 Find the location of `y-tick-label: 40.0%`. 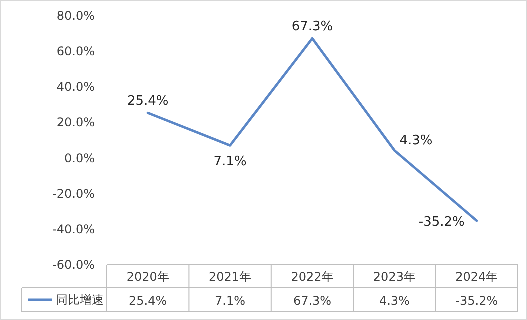

y-tick-label: 40.0% is located at coordinates (75, 87).